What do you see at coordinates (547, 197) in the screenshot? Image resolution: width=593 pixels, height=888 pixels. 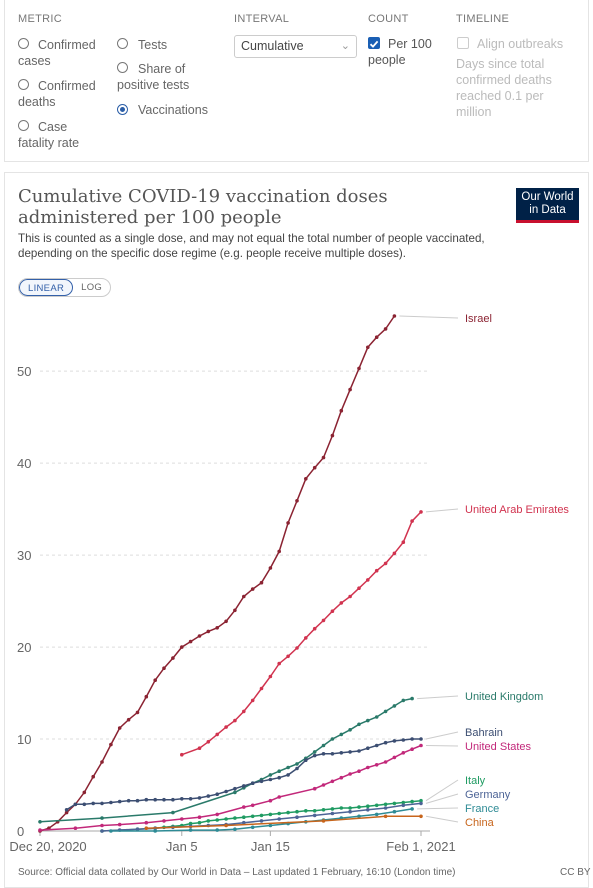 I see `logo-line1: Our World` at bounding box center [547, 197].